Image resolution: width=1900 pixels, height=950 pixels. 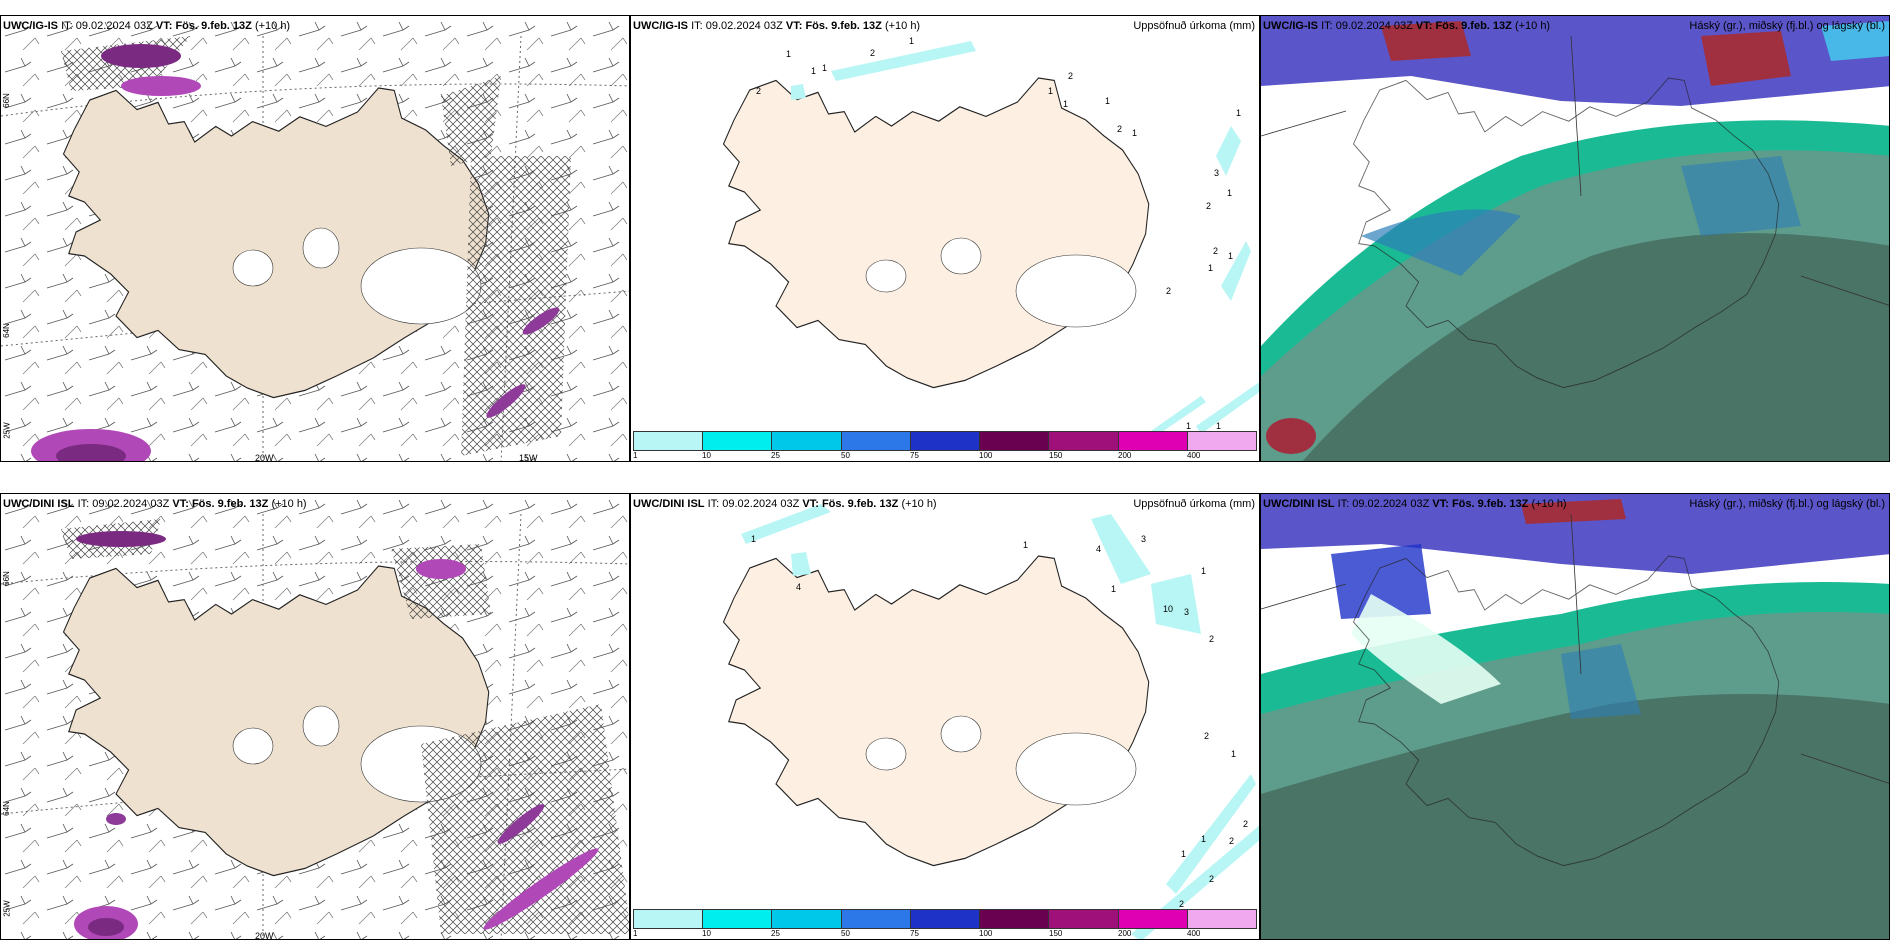 What do you see at coordinates (1194, 26) in the screenshot?
I see `precip-title-top: Uppsöfnuð úrkoma (mm)` at bounding box center [1194, 26].